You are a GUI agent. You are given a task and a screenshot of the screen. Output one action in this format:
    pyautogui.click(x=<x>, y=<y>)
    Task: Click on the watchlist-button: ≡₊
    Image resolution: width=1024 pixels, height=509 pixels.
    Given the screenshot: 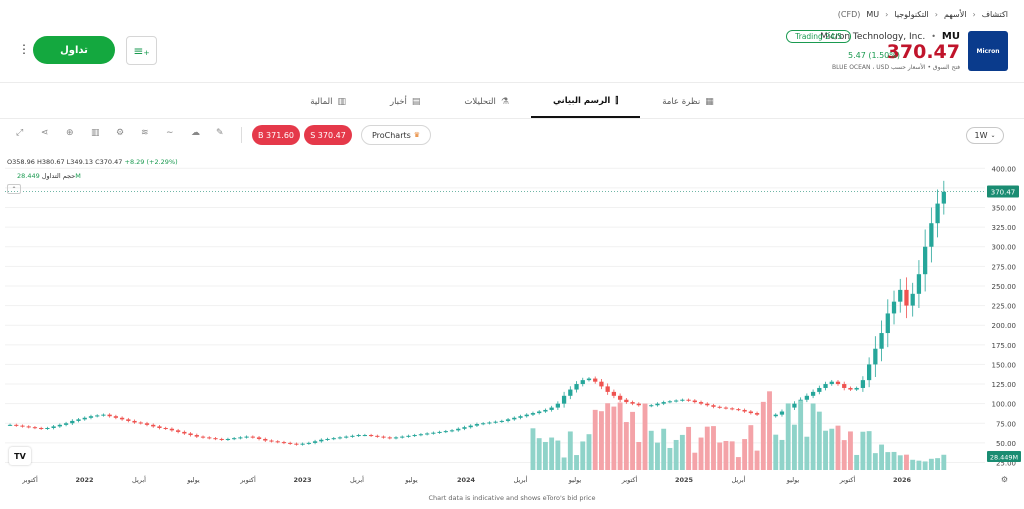 What is the action you would take?
    pyautogui.click(x=141, y=50)
    